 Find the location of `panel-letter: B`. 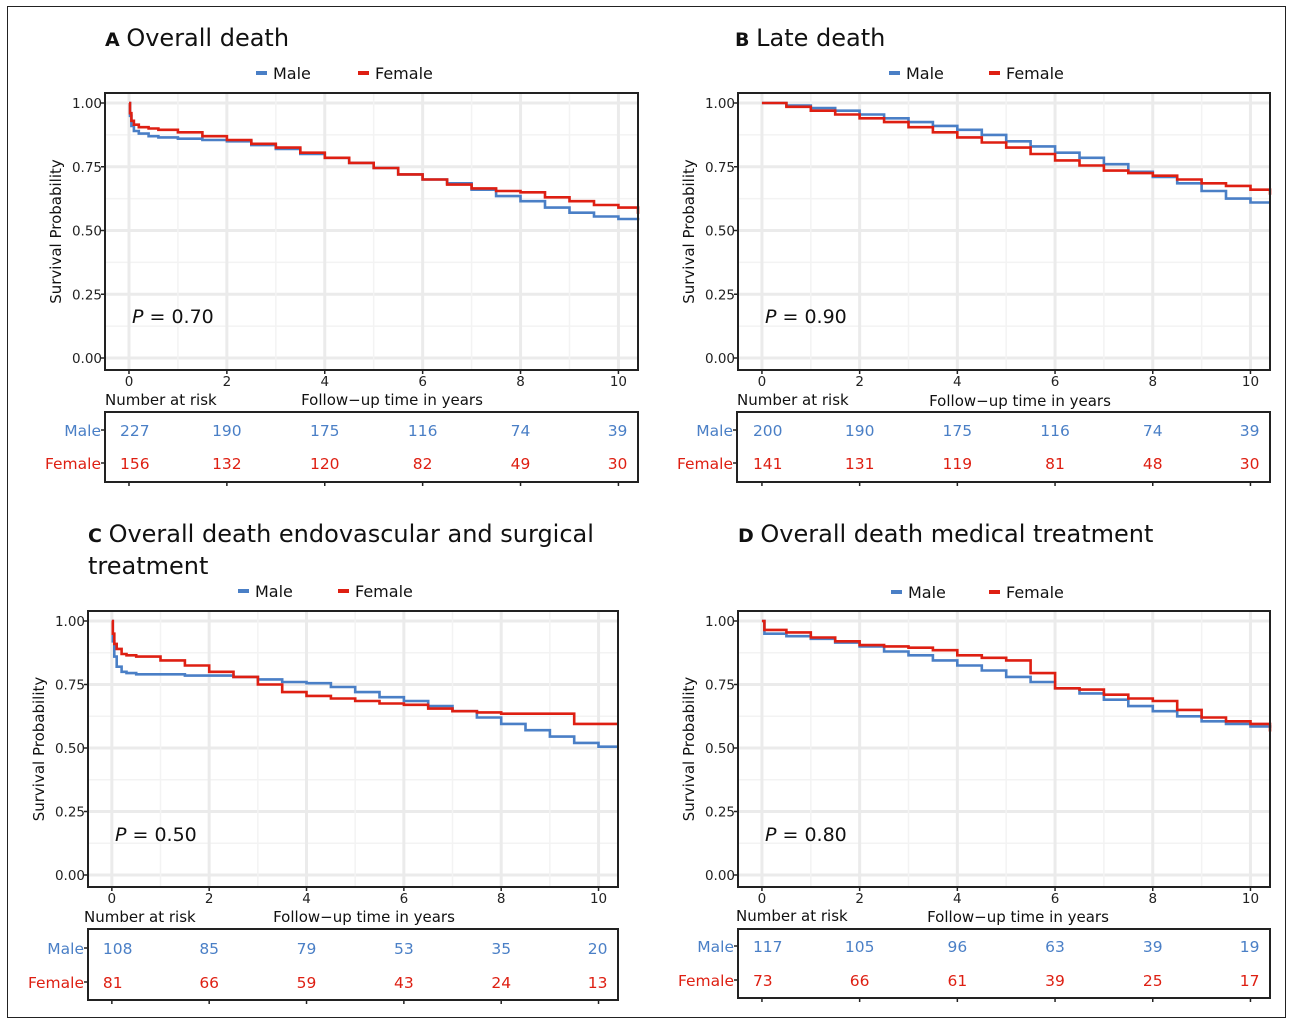

panel-letter: B is located at coordinates (745, 40).